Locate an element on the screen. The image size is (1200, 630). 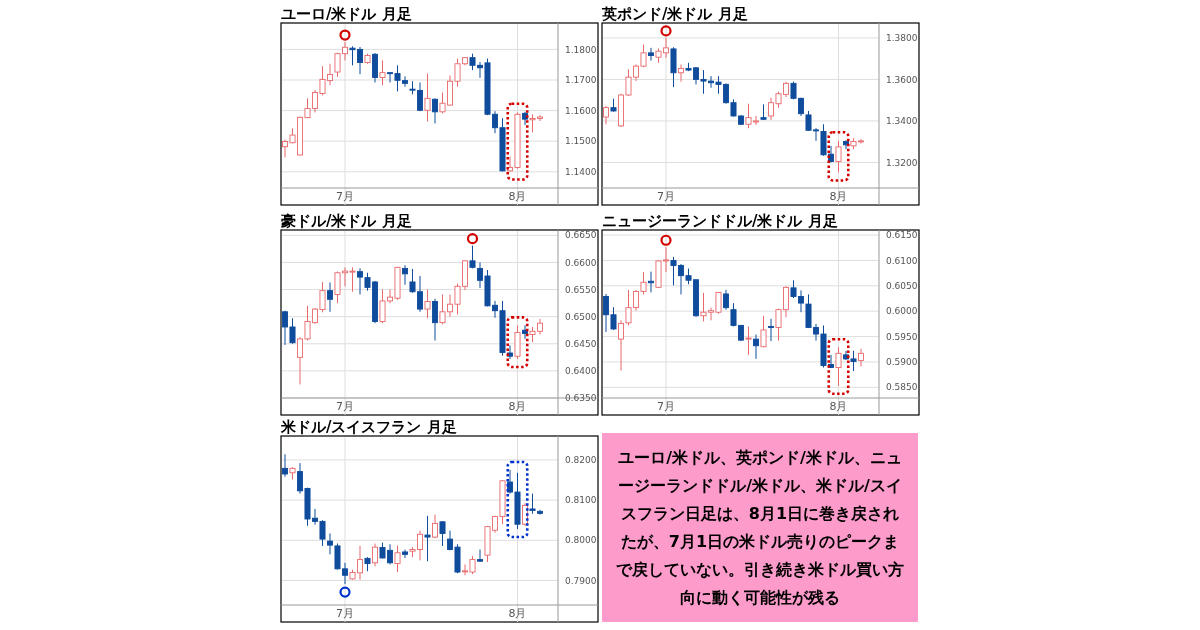
y-tick-label: 1.1700 is located at coordinates (581, 80).